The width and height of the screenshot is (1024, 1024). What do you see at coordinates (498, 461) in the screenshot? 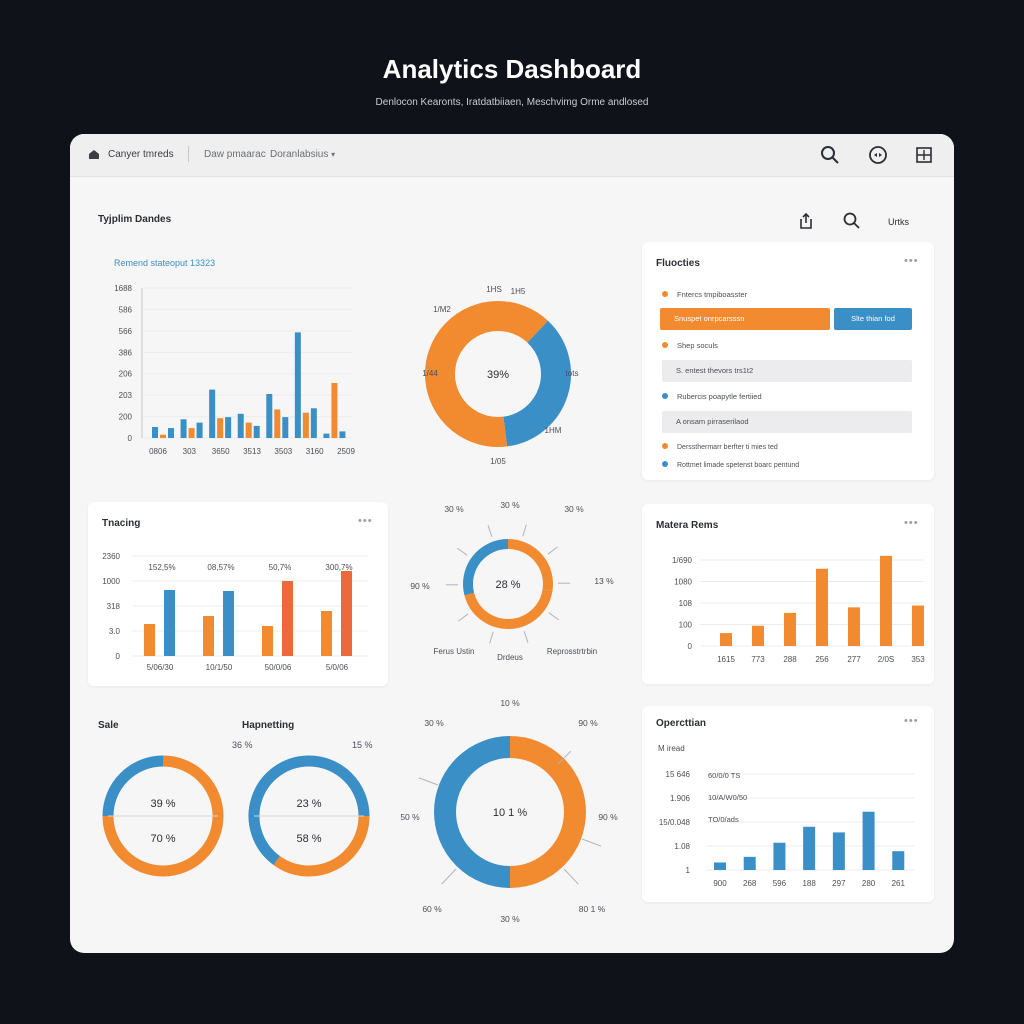
I see `donut-label: 1/05` at bounding box center [498, 461].